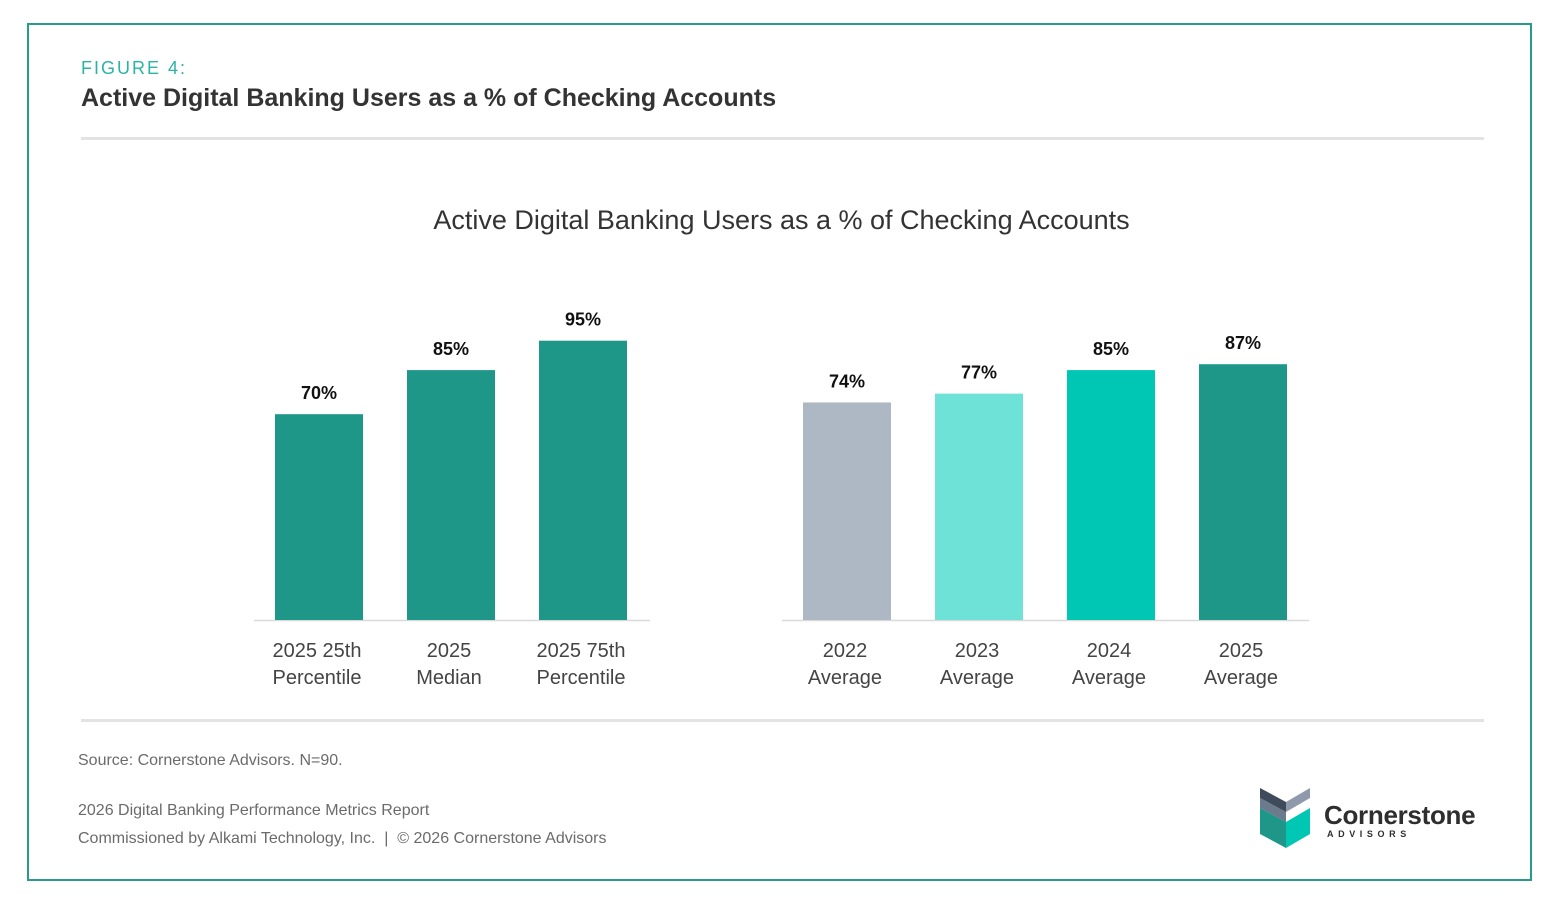  What do you see at coordinates (134, 68) in the screenshot?
I see `figure-label: FIGURE 4:` at bounding box center [134, 68].